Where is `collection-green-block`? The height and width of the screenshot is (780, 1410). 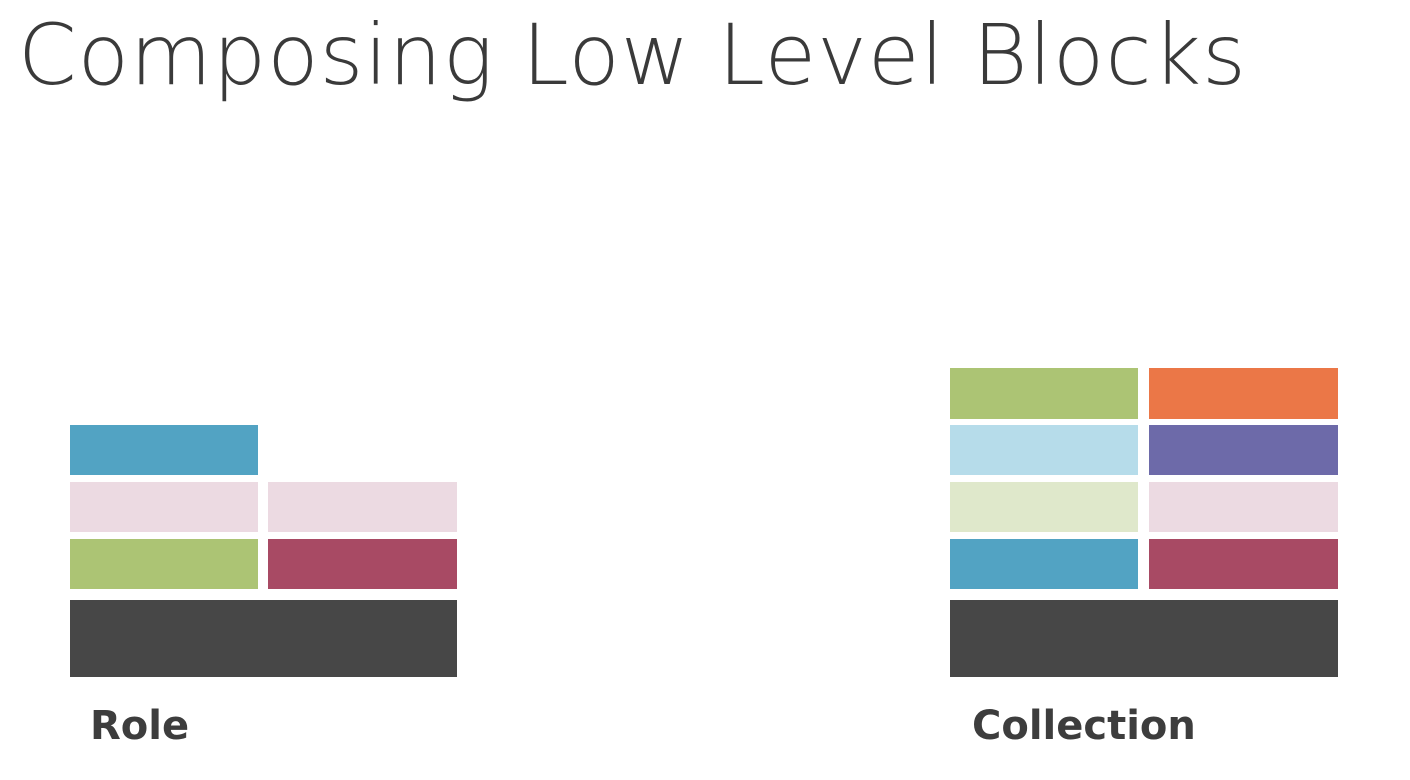
collection-green-block is located at coordinates (1044, 393).